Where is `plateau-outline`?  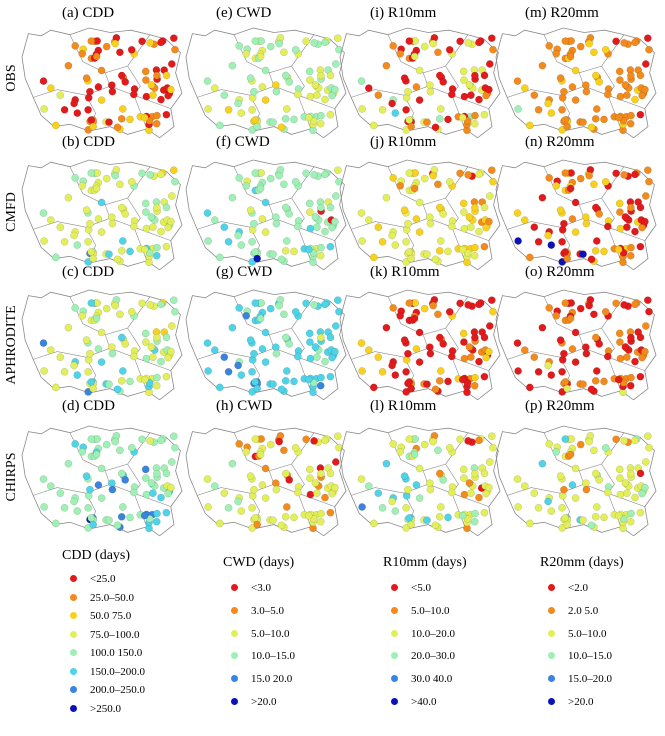 plateau-outline is located at coordinates (576, 345).